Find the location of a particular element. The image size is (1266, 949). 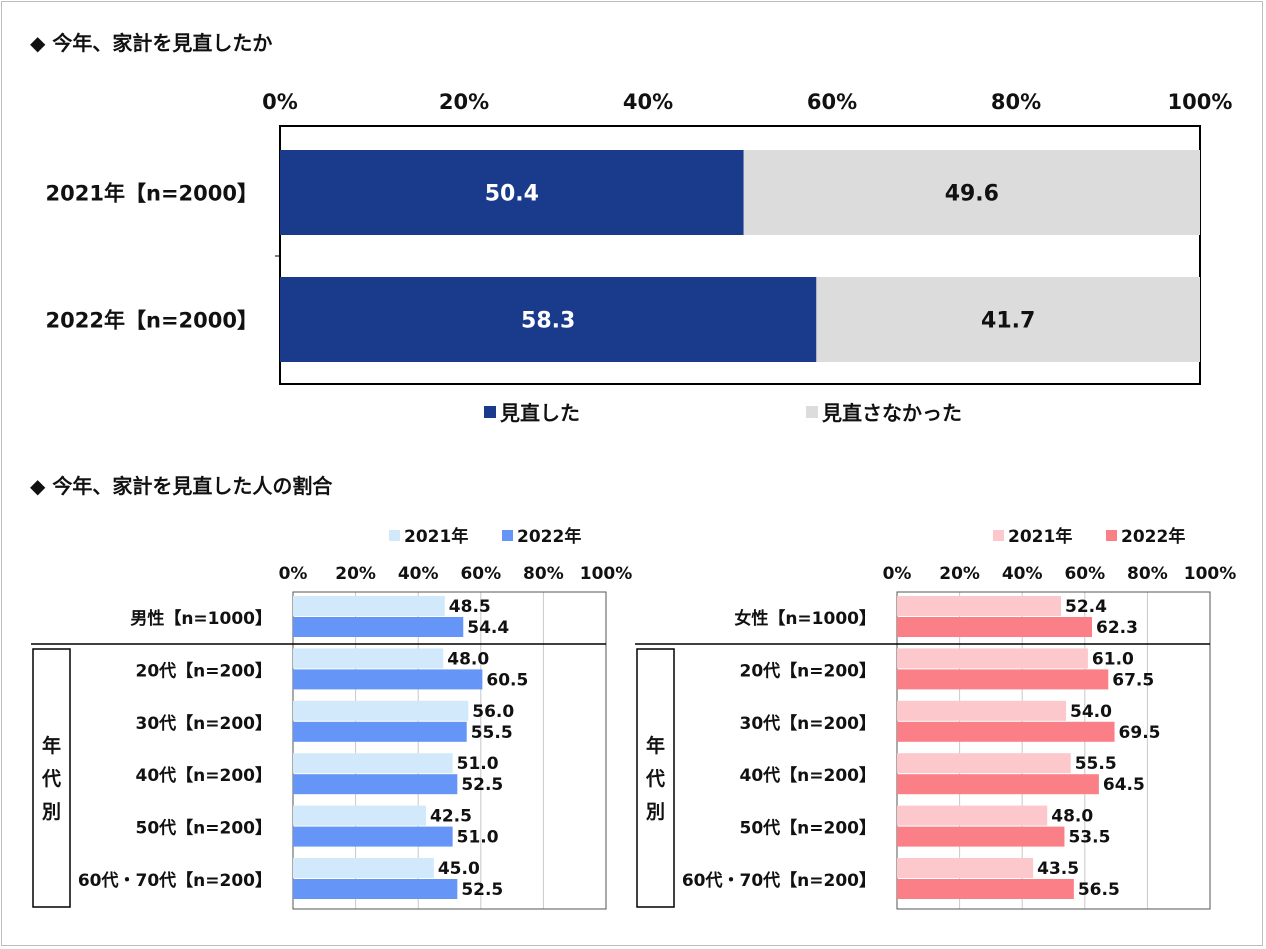

category-label: 50代【n=200】 is located at coordinates (204, 828).